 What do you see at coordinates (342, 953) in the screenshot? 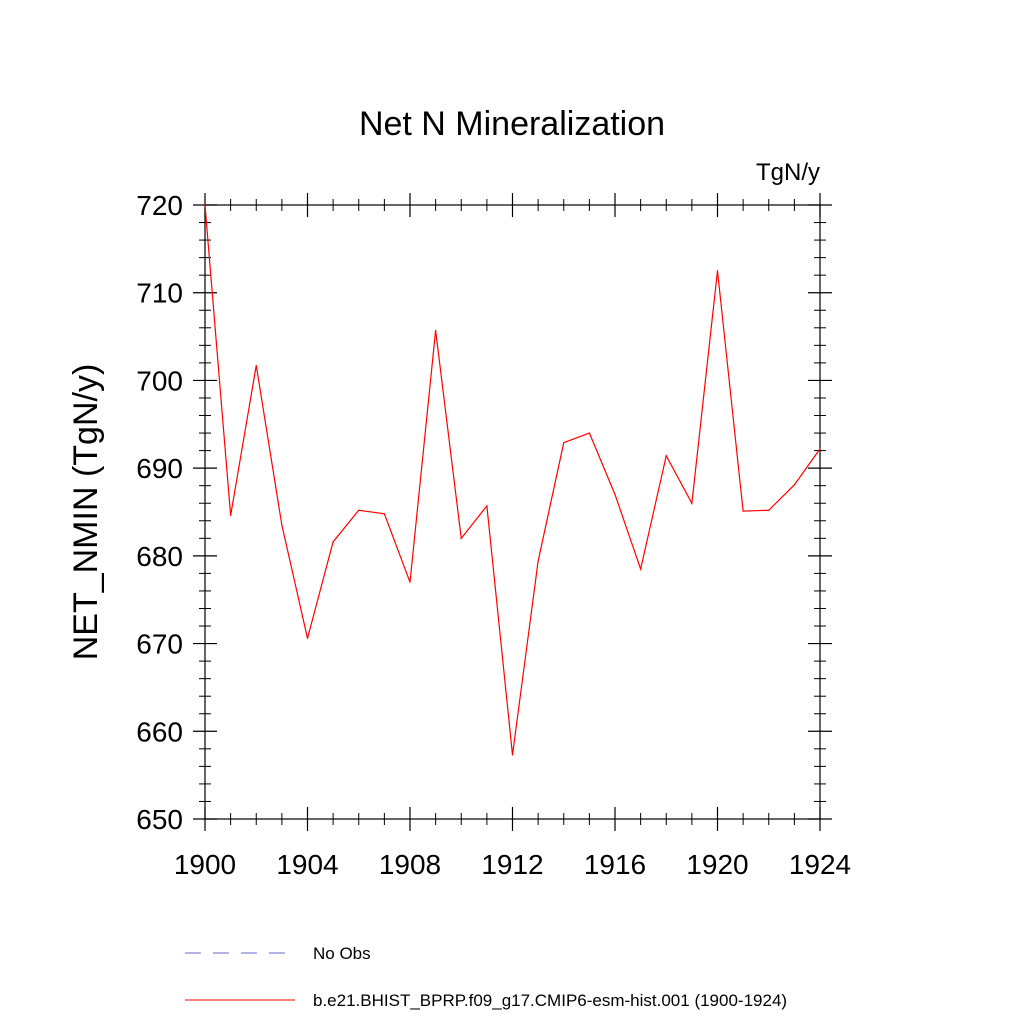
I see `legend-label-no-obs: No Obs` at bounding box center [342, 953].